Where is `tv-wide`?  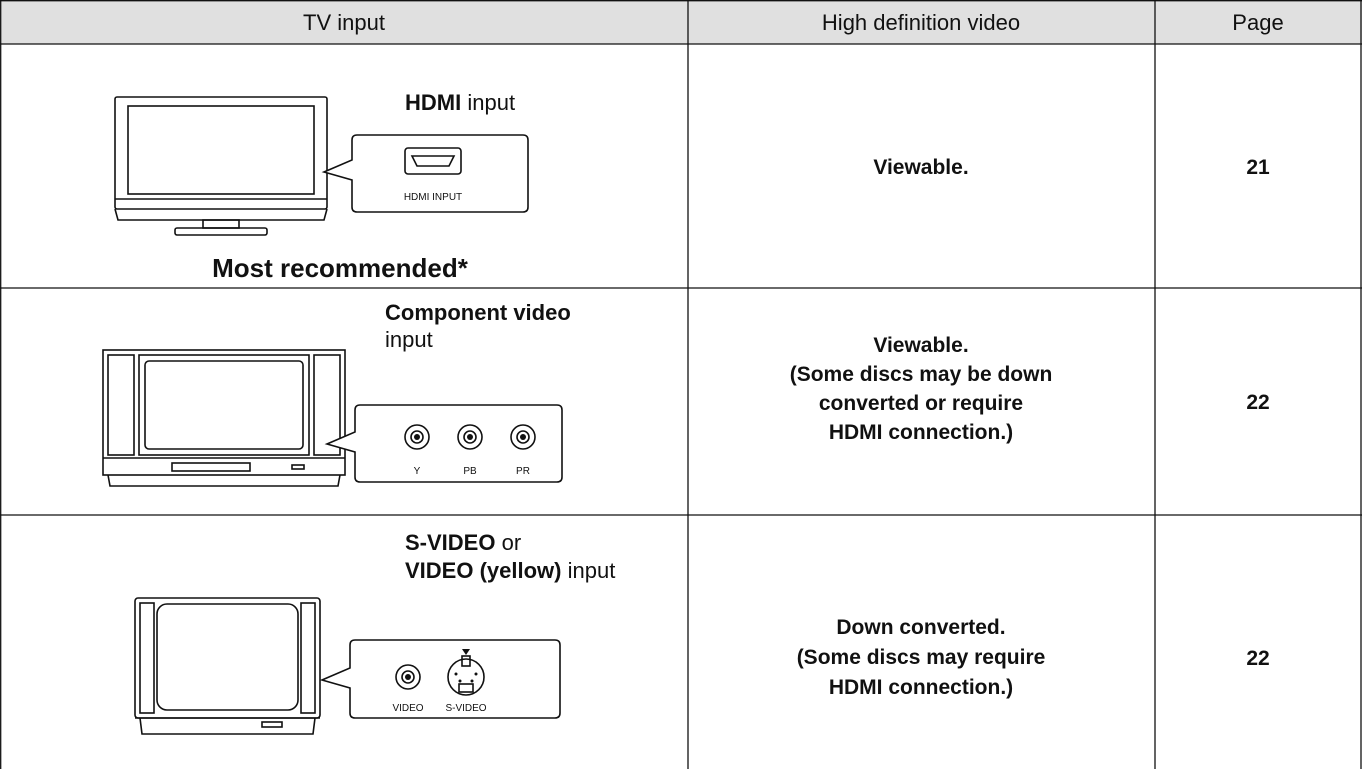 tv-wide is located at coordinates (332, 418).